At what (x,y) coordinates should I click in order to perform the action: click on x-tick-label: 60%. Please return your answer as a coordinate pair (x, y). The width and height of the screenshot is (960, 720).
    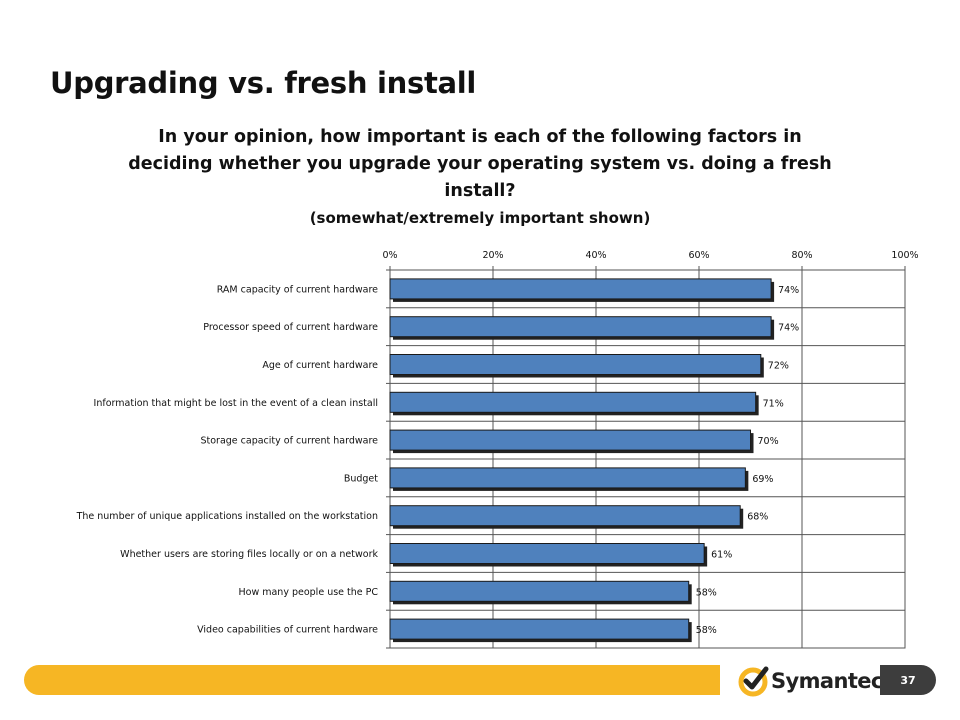
    Looking at the image, I should click on (698, 255).